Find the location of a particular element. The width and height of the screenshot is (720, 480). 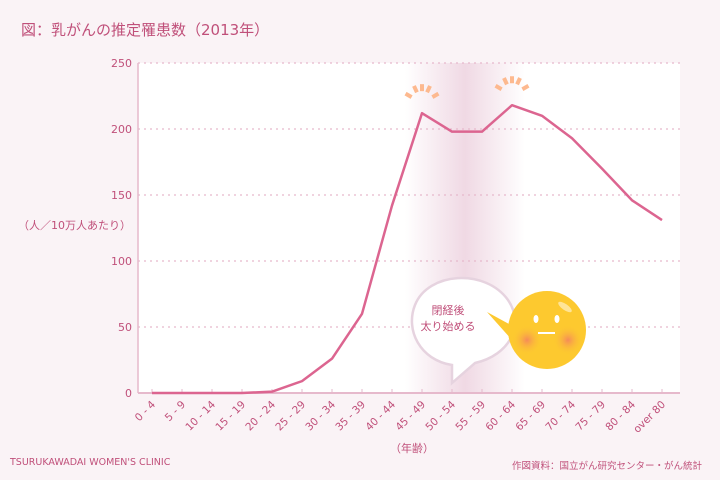

smiley-face-icon is located at coordinates (536, 330).